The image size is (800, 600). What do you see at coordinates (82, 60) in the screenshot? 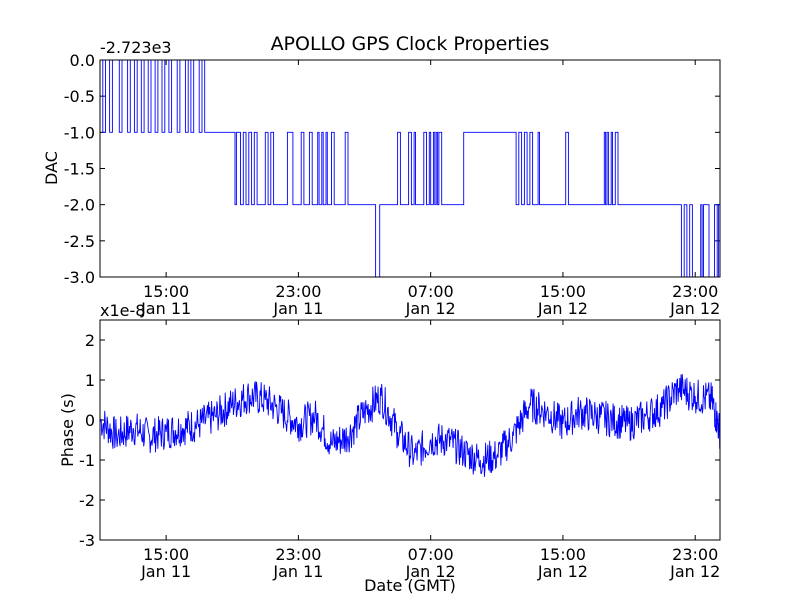
I see `dac-y-tick-label: 0.0` at bounding box center [82, 60].